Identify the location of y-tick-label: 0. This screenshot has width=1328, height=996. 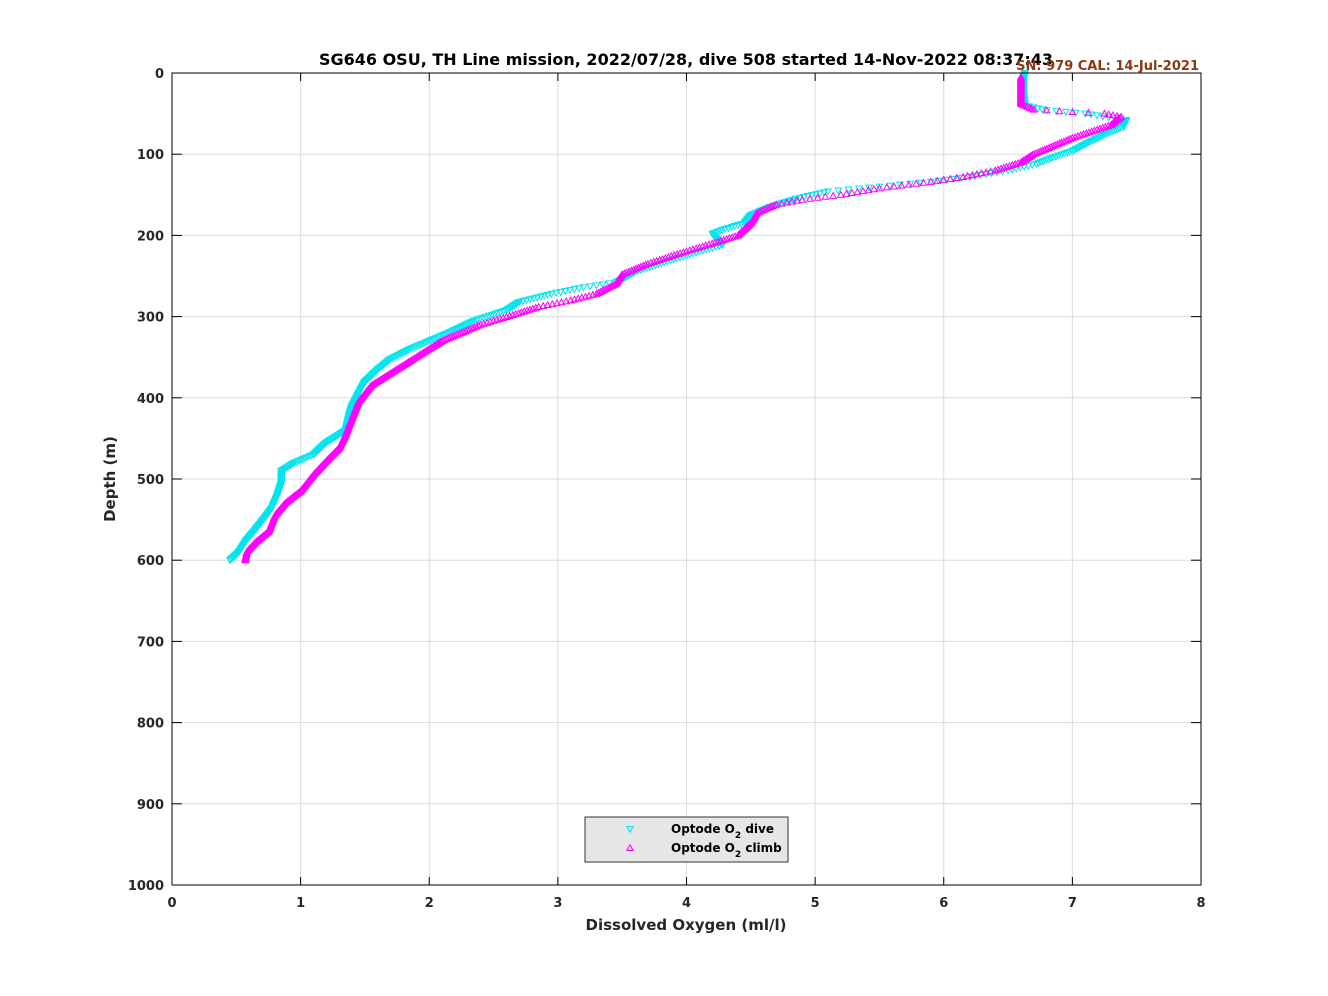
(159, 74).